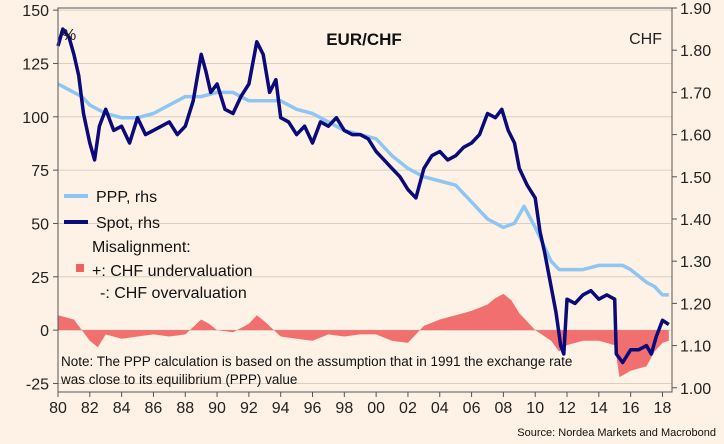  Describe the element at coordinates (631, 408) in the screenshot. I see `x-tick-label: 16` at that location.